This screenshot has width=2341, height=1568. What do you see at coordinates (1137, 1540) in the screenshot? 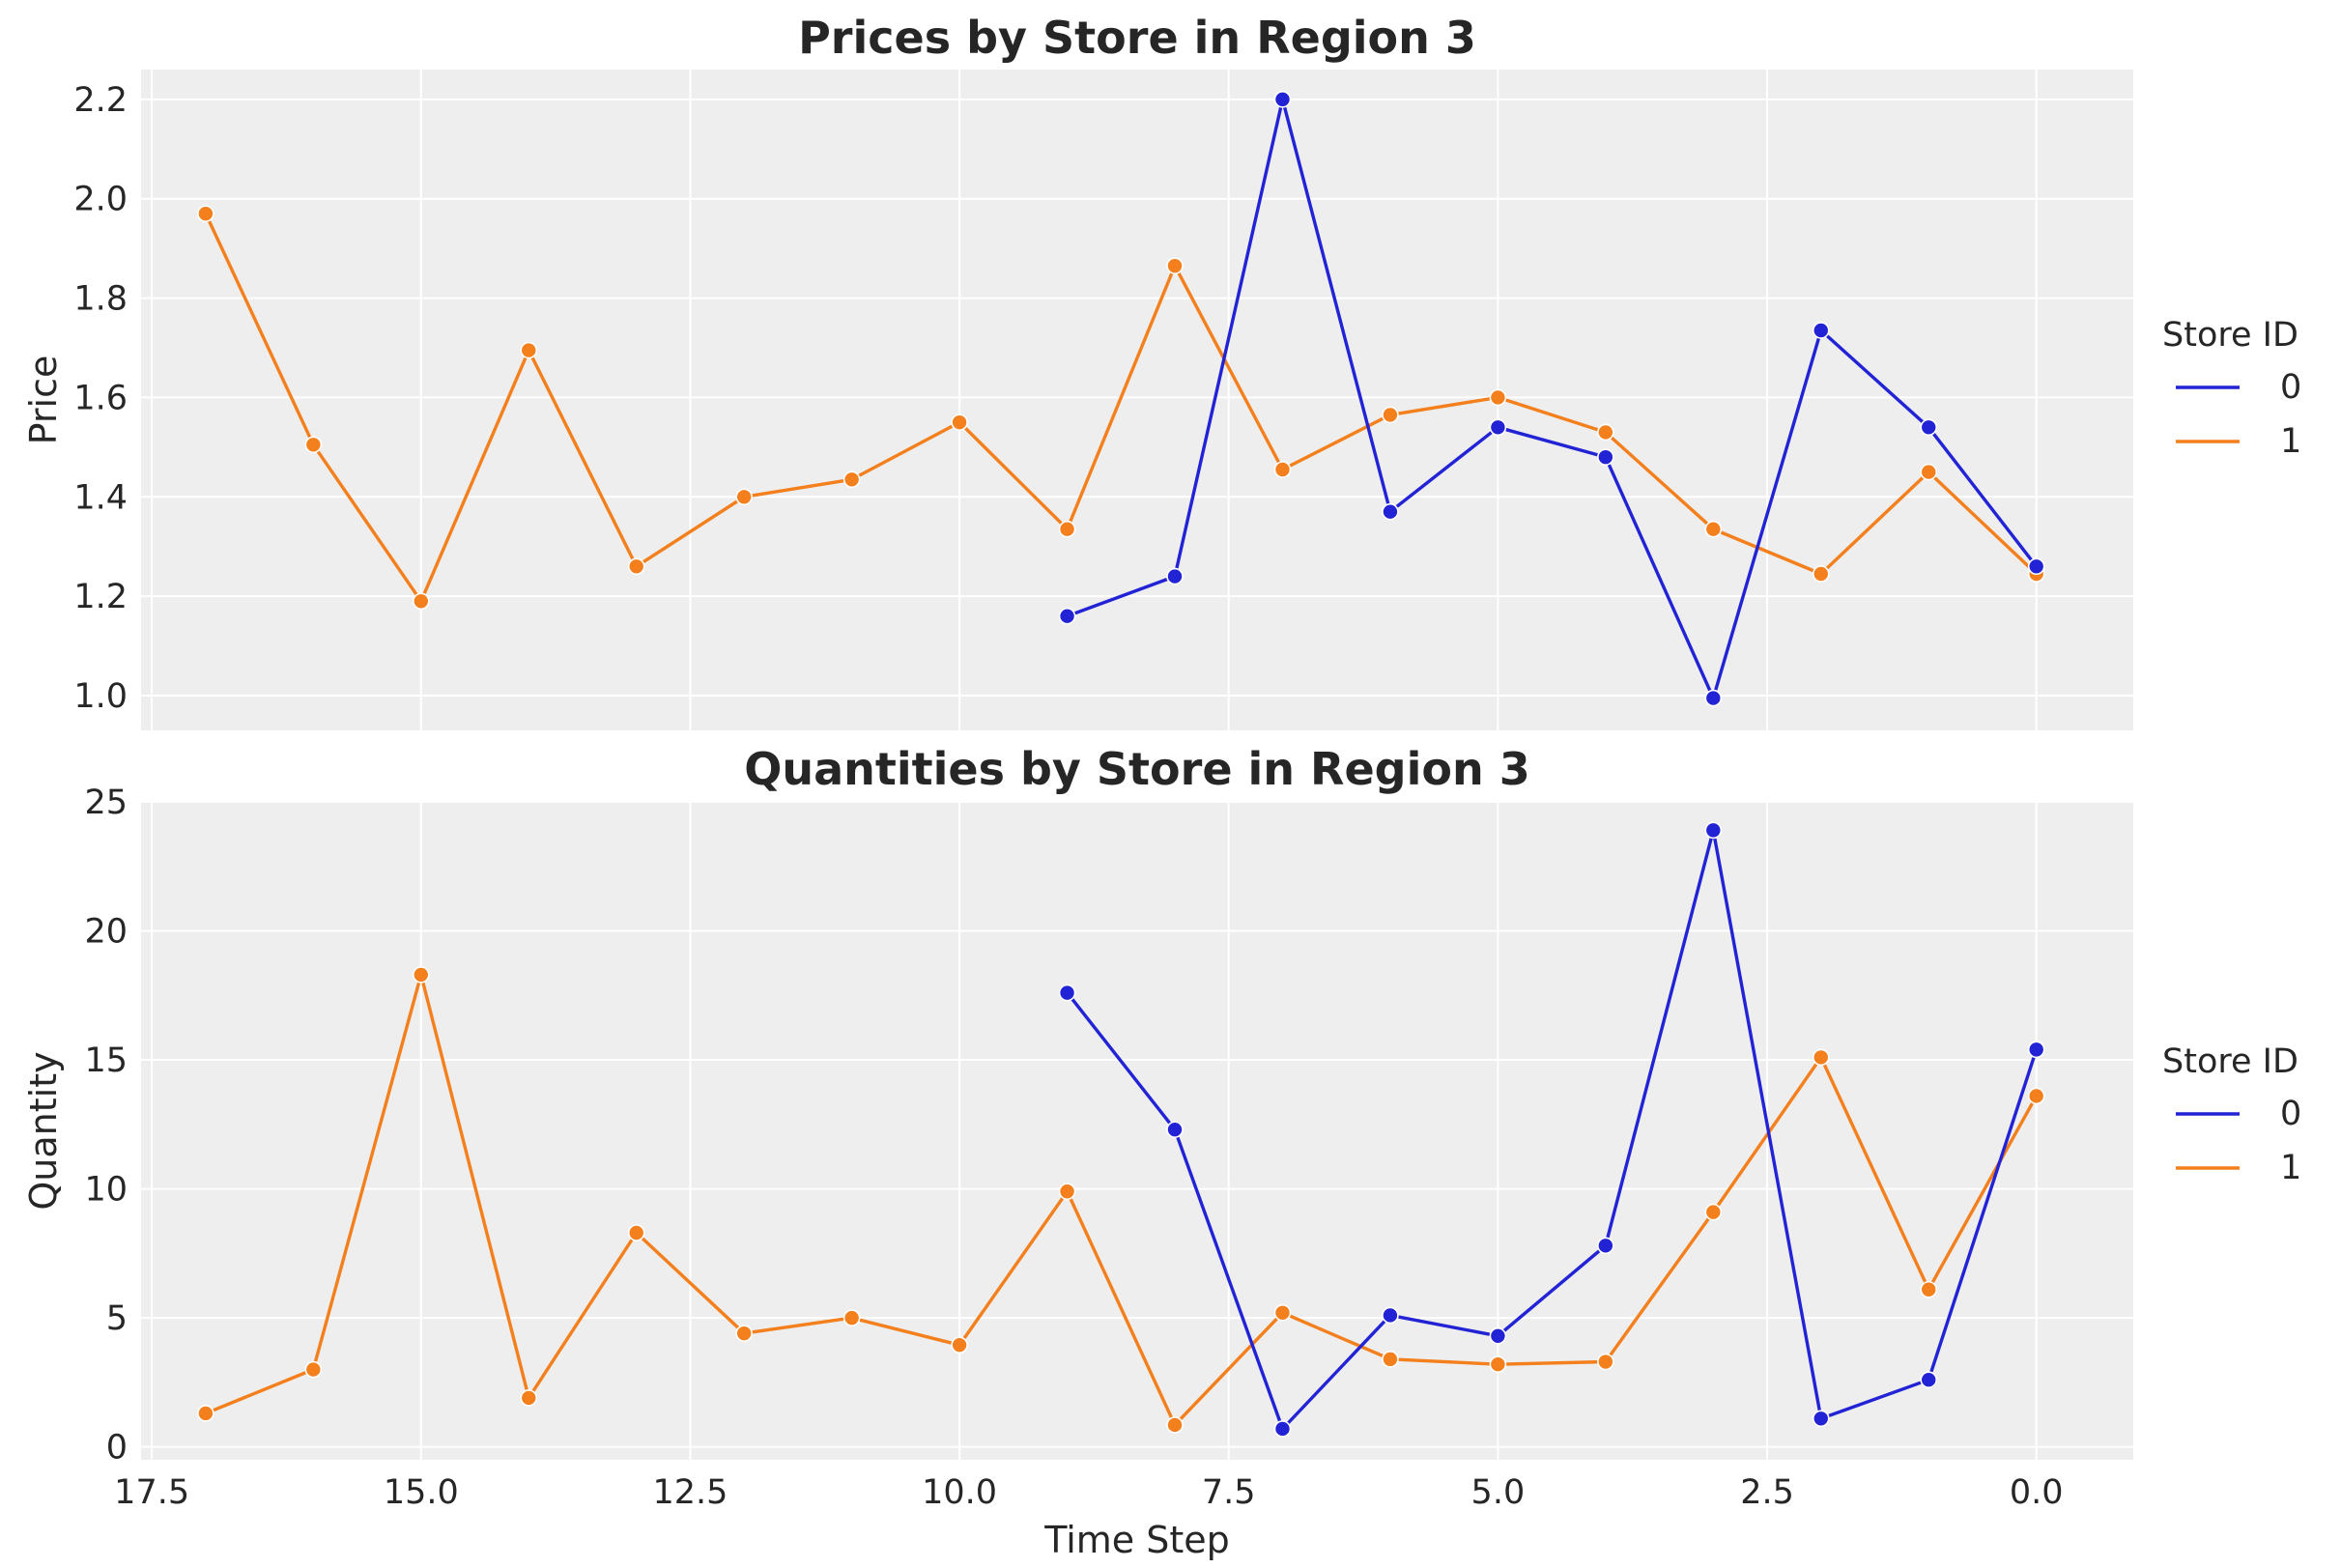
I see `x-axis-label: Time Step` at bounding box center [1137, 1540].